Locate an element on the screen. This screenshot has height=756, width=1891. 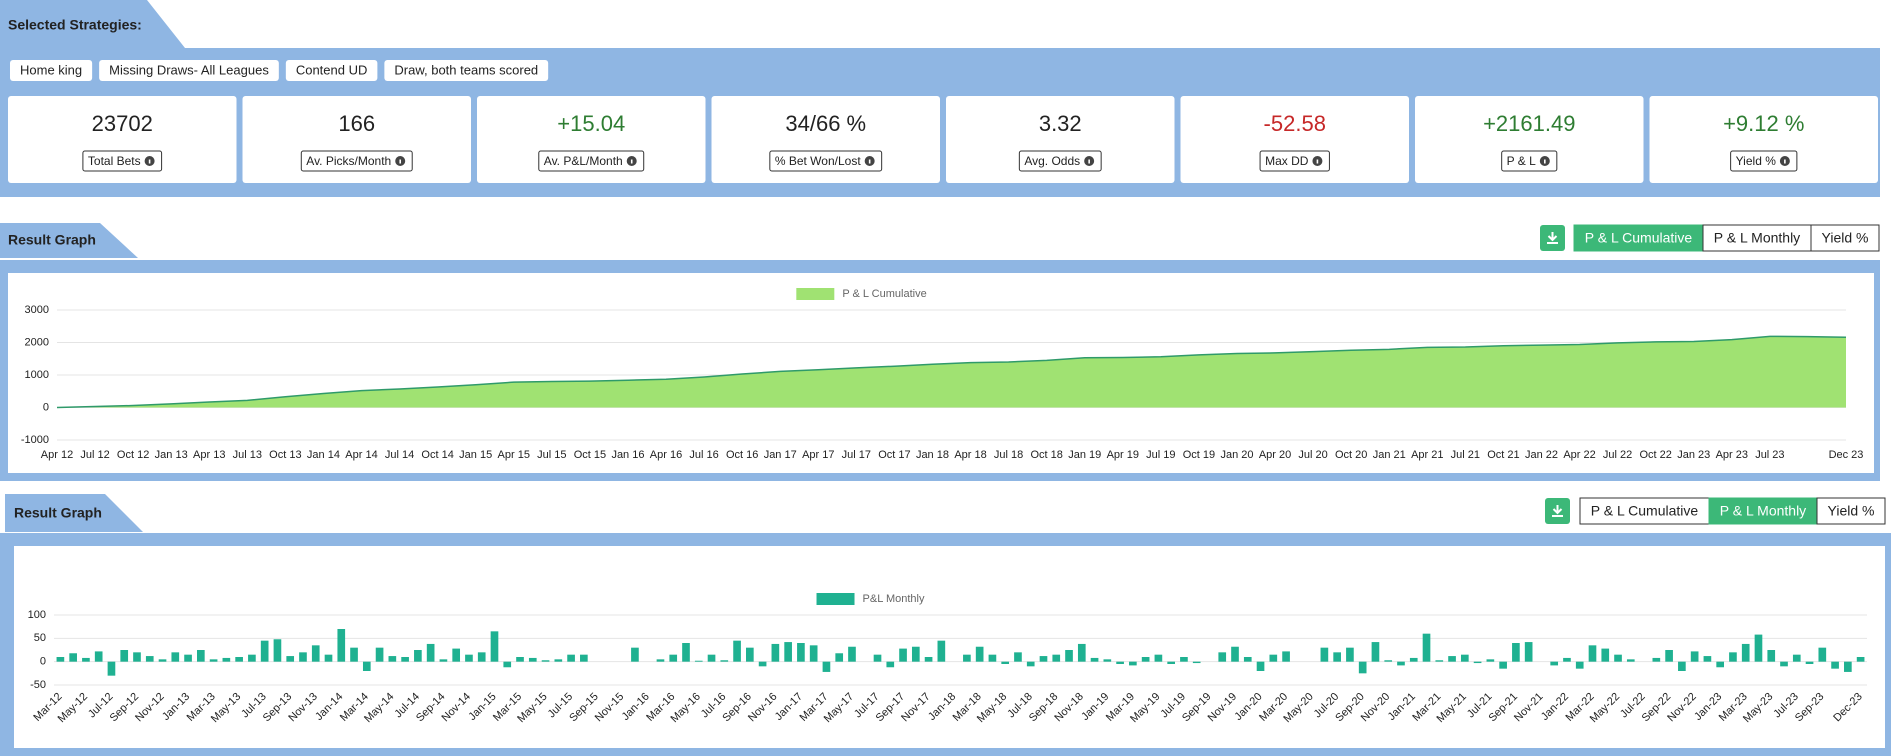
x-tick-label: Jul 20 is located at coordinates (1312, 455).